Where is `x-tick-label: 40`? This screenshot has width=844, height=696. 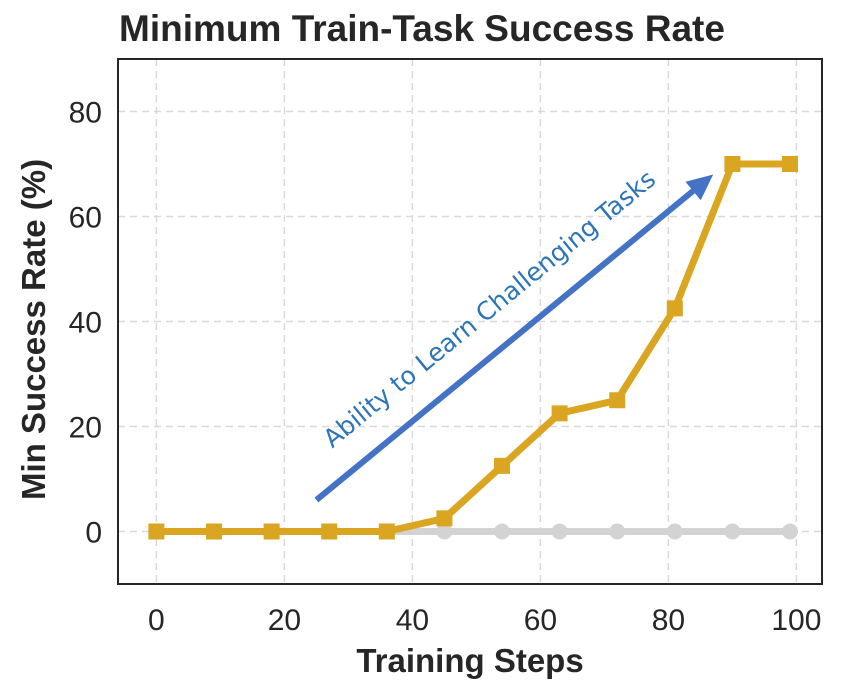
x-tick-label: 40 is located at coordinates (412, 620).